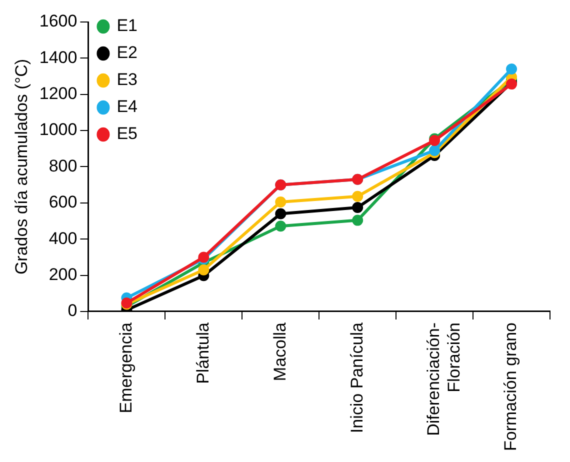  What do you see at coordinates (58, 130) in the screenshot?
I see `y-tick-label: 1000` at bounding box center [58, 130].